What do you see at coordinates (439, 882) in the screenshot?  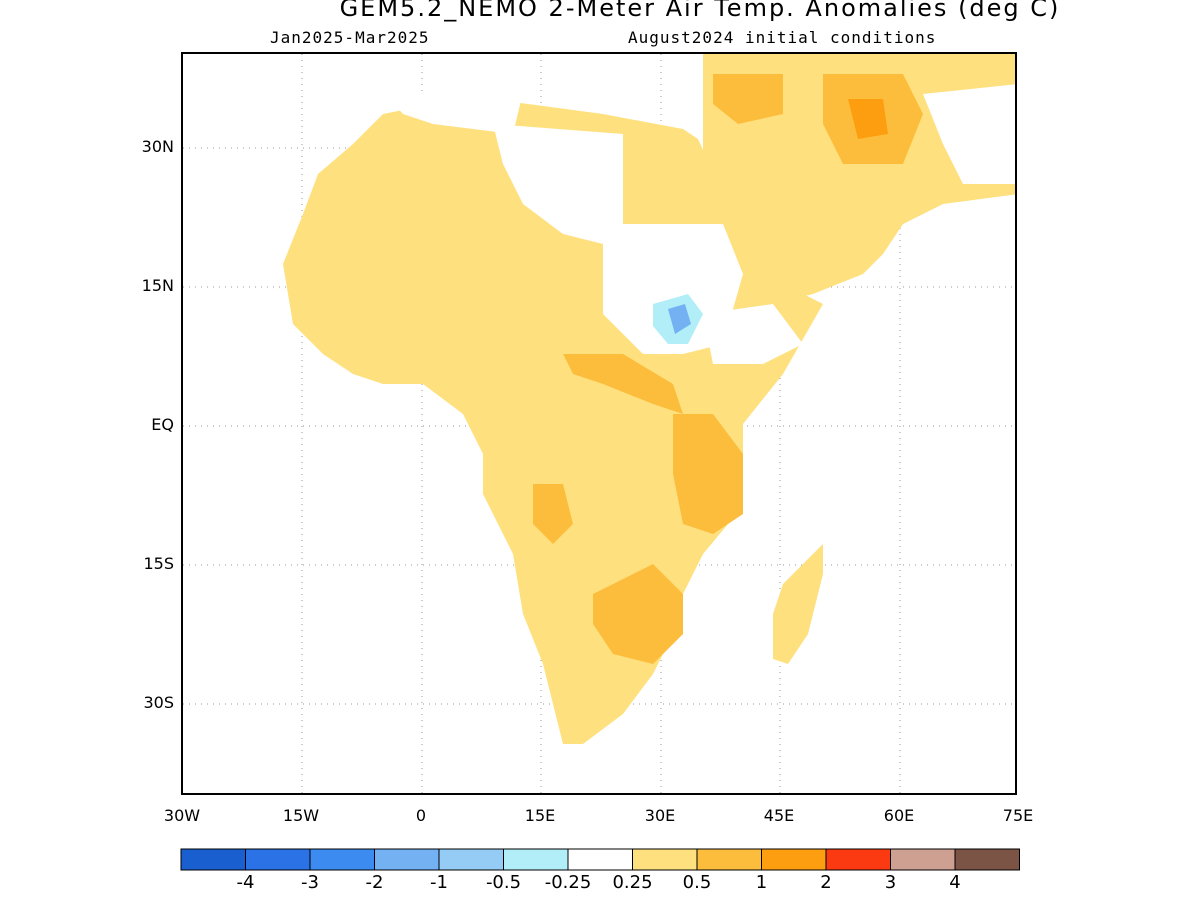 I see `legend-label: -1` at bounding box center [439, 882].